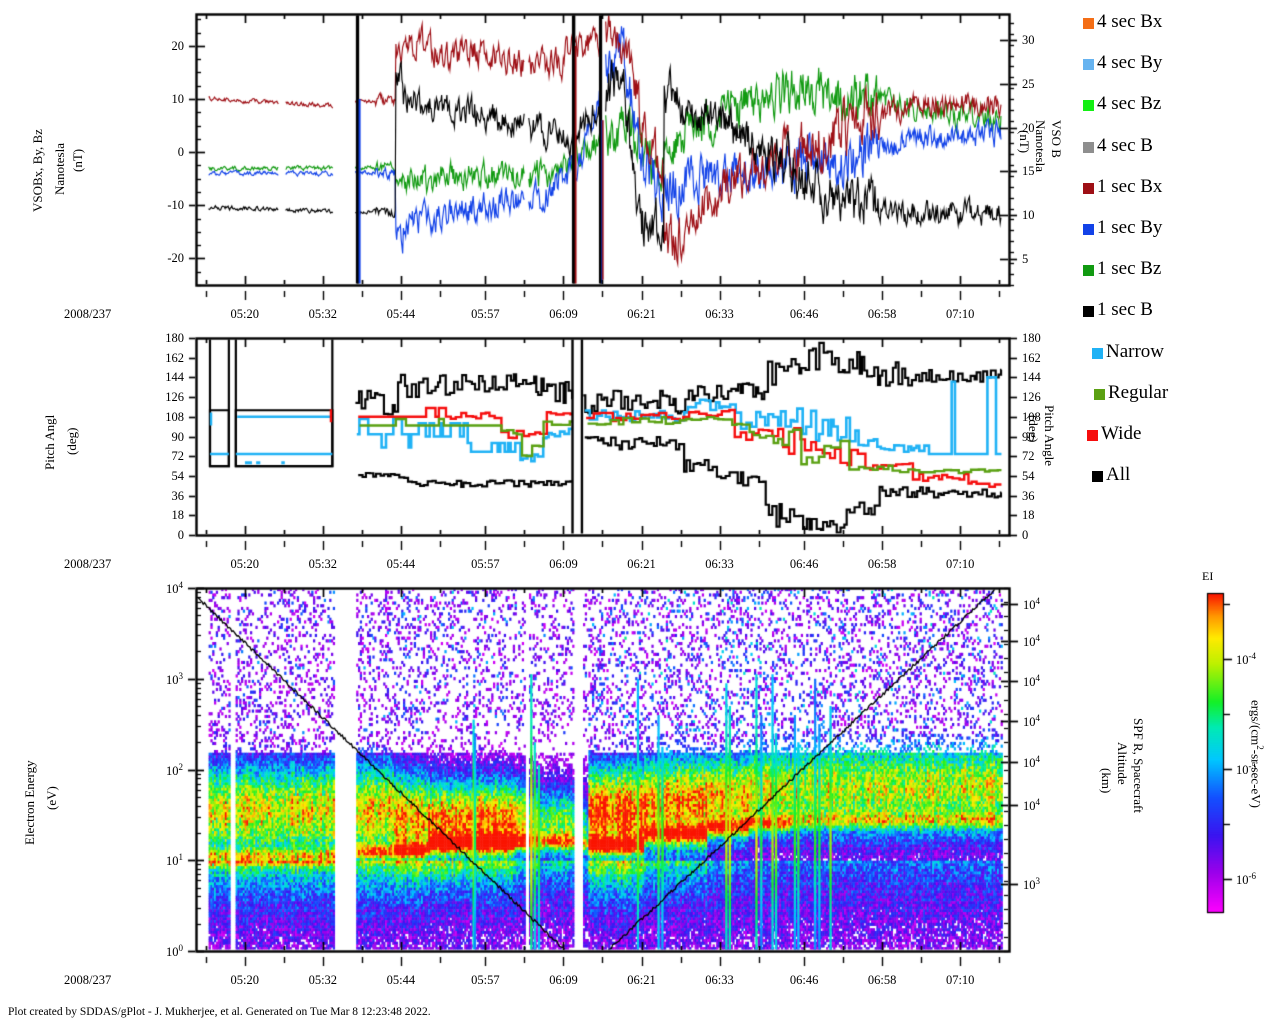 The width and height of the screenshot is (1280, 1024). I want to click on y2-tick-label: 162, so click(1031, 357).